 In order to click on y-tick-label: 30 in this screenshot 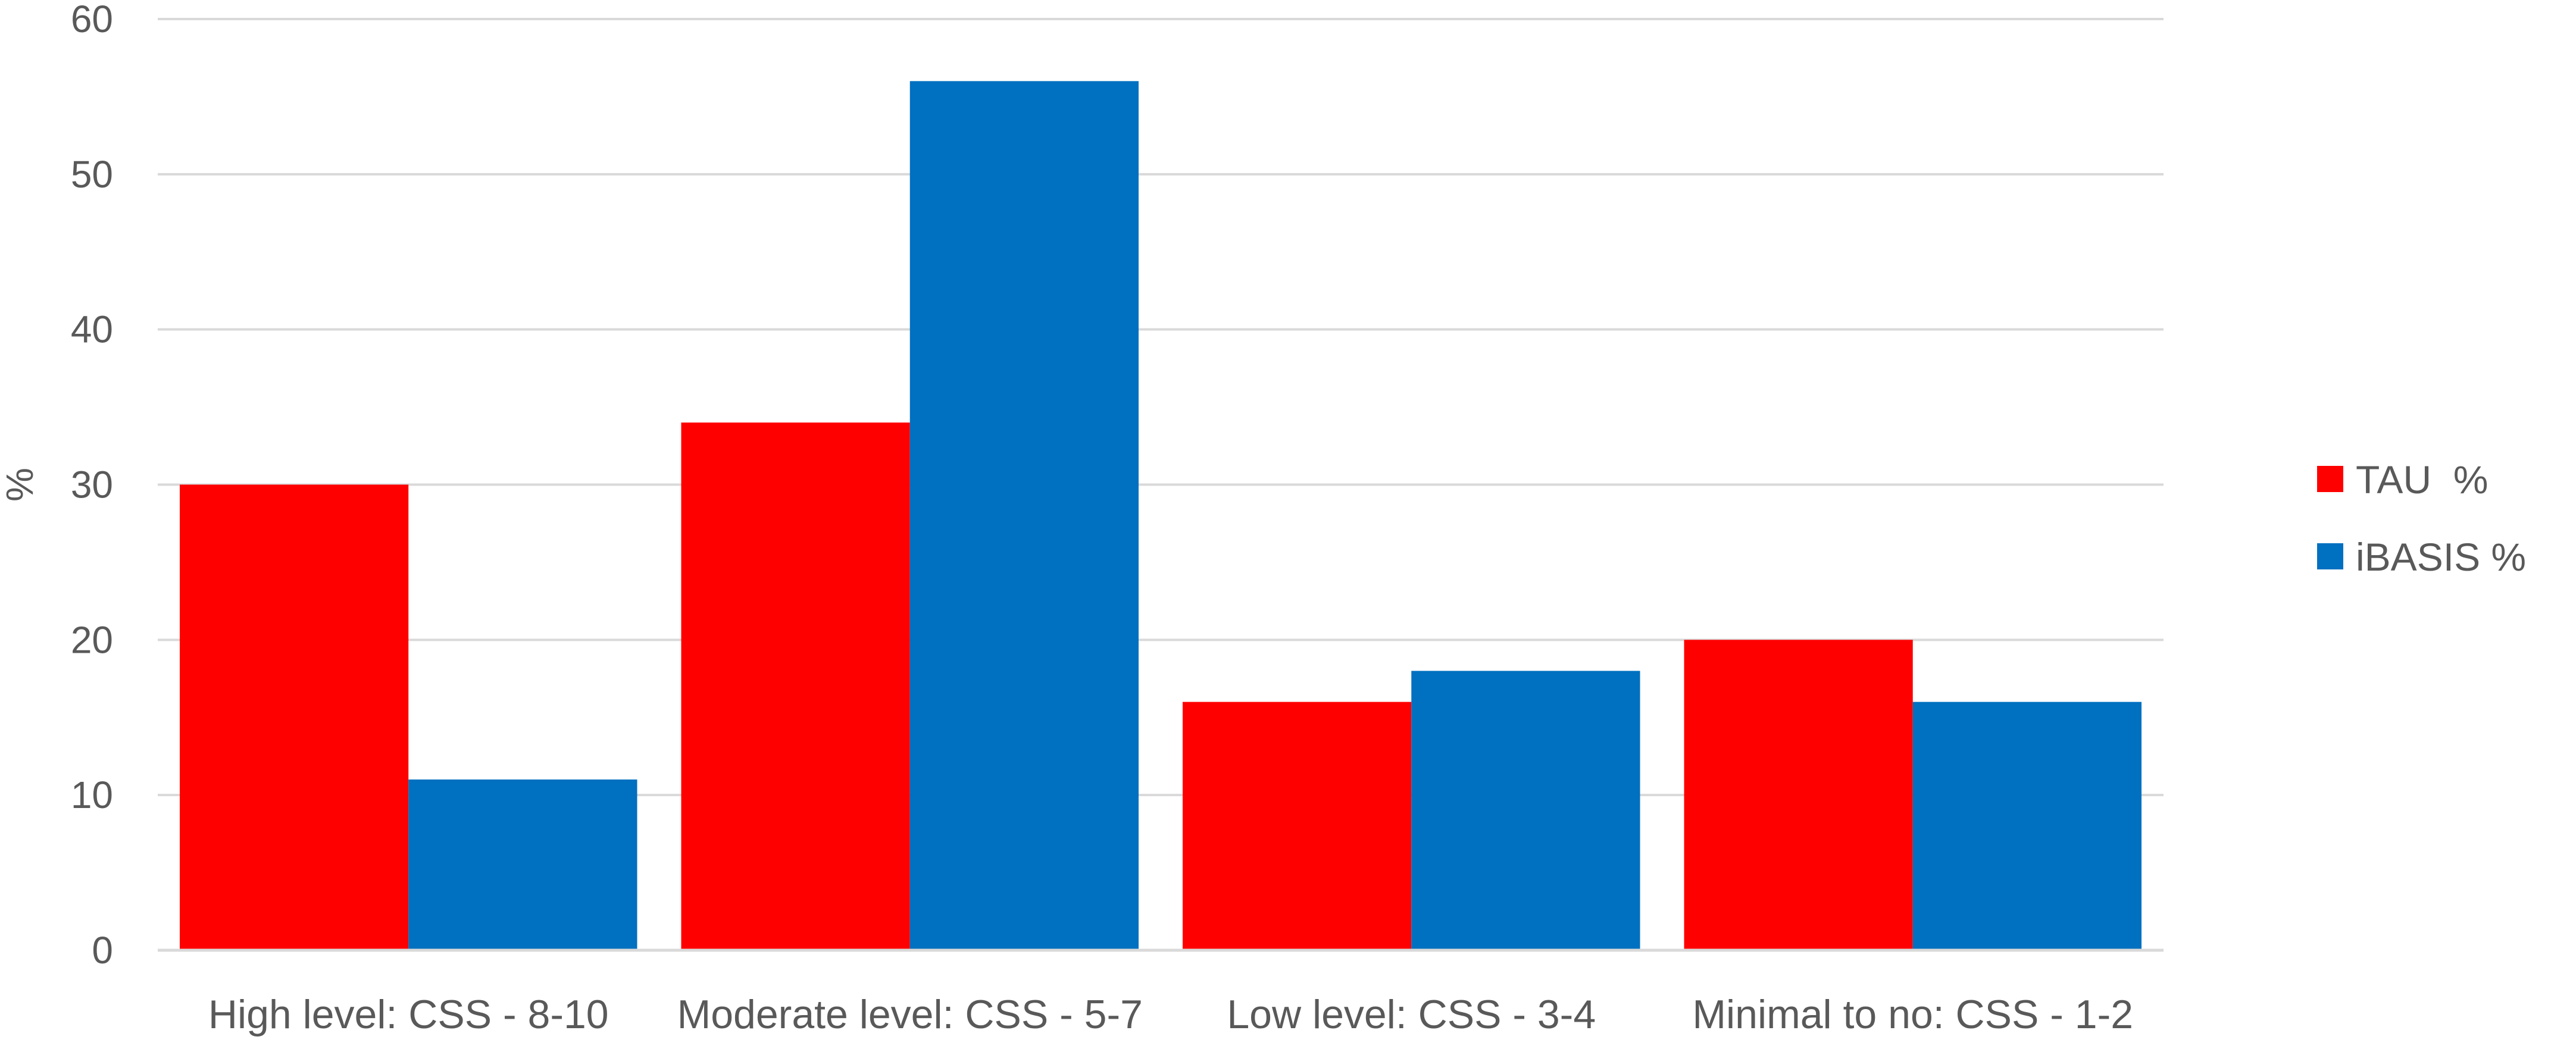, I will do `click(92, 485)`.